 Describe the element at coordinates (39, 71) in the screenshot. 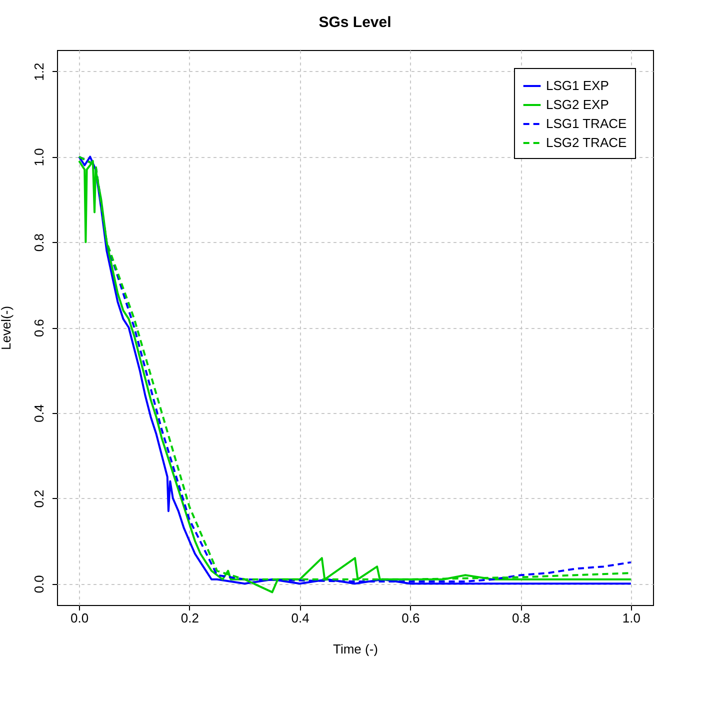

I see `y-tick-label: 1.2` at that location.